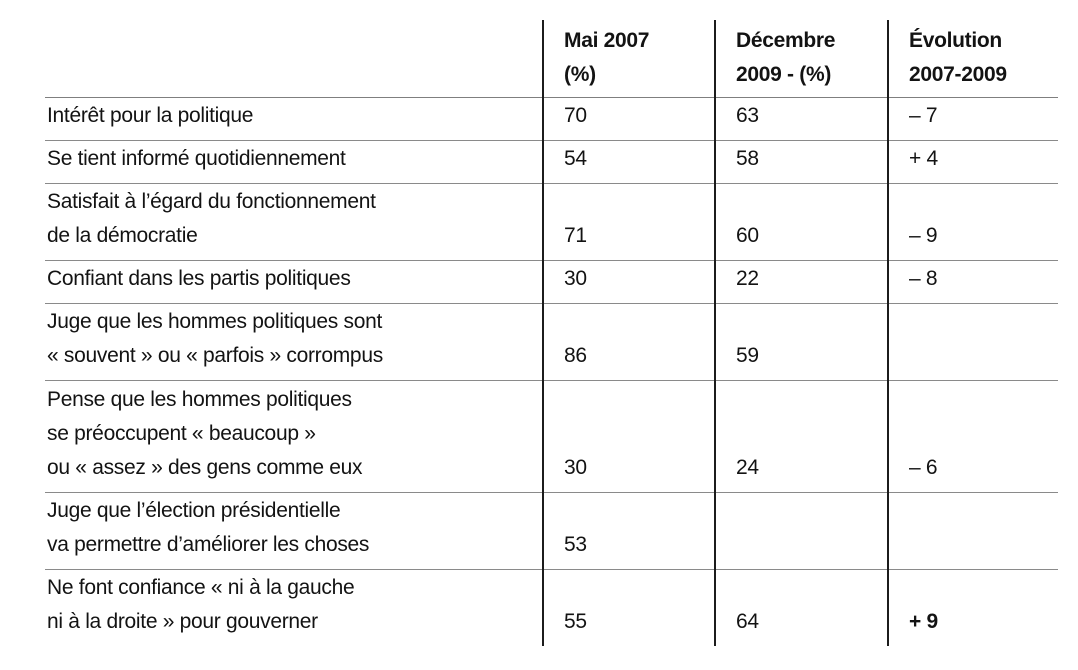 This screenshot has height=670, width=1078. I want to click on row-label-line: Juge que l’élection présidentielle, so click(194, 510).